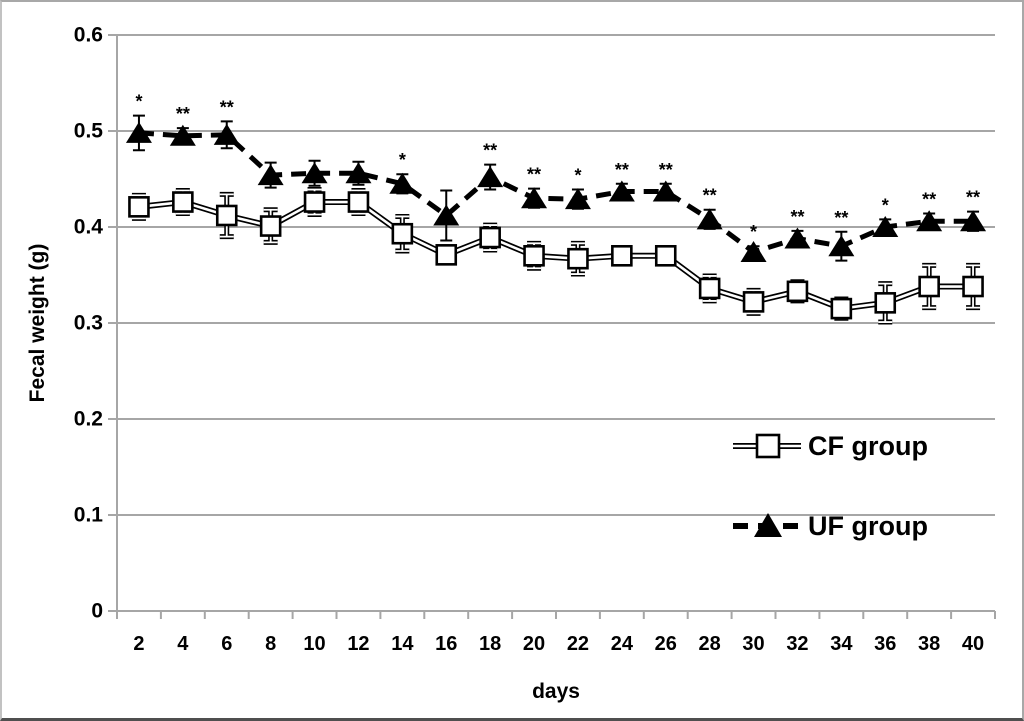  Describe the element at coordinates (183, 644) in the screenshot. I see `x-tick-label: 4` at that location.